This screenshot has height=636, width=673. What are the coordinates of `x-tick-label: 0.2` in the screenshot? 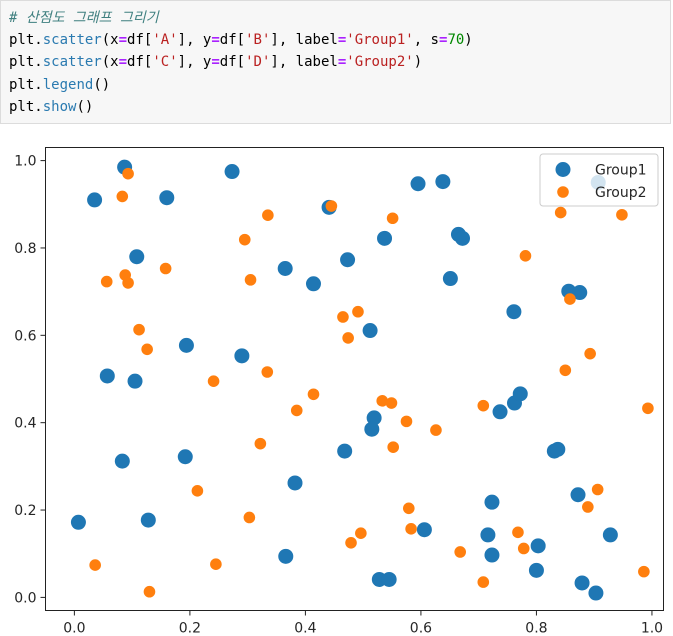 It's located at (190, 628).